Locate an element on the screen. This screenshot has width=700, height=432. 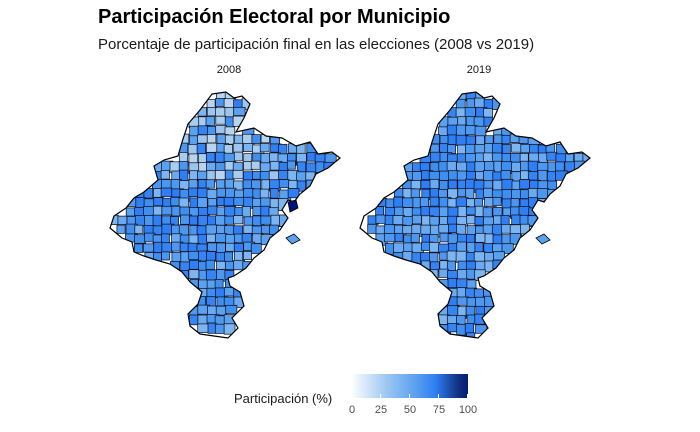
highlighted-municipality is located at coordinates (293, 206).